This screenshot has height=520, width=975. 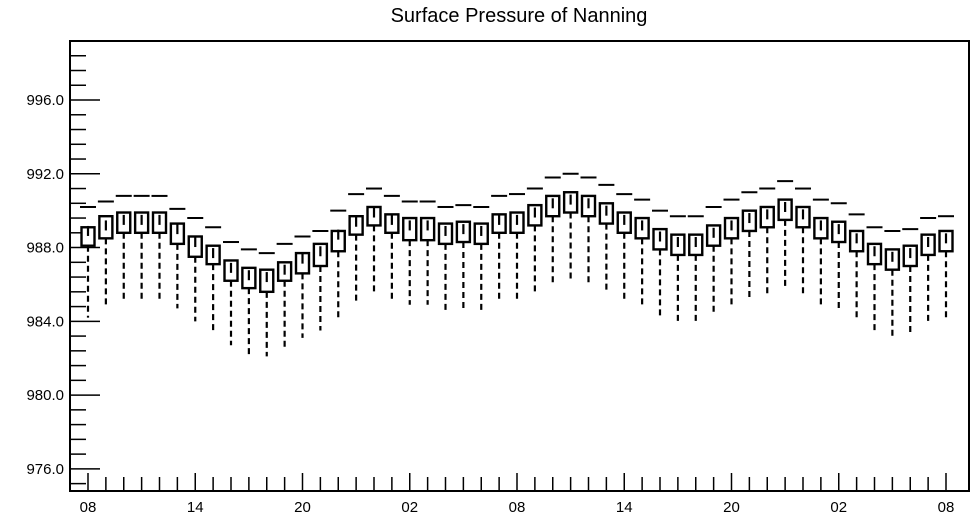 What do you see at coordinates (45, 248) in the screenshot?
I see `y-tick-label: 988.0` at bounding box center [45, 248].